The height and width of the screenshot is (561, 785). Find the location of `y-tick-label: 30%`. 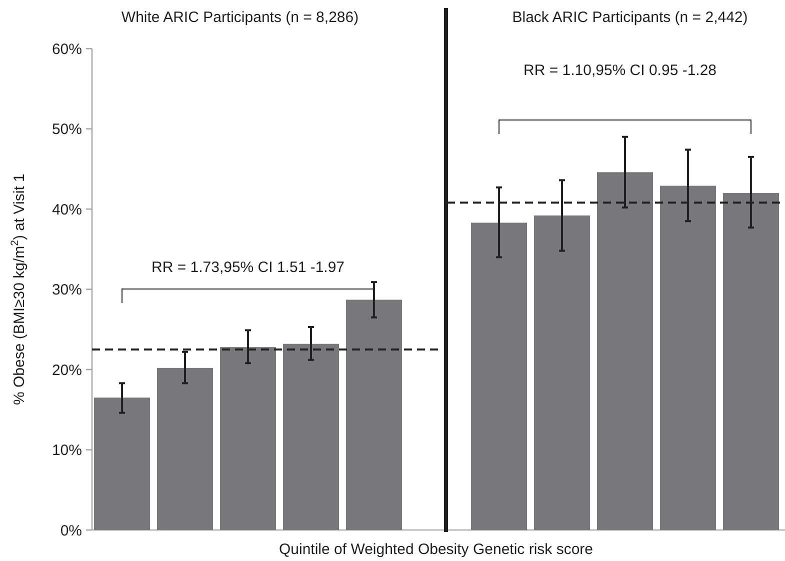

y-tick-label: 30% is located at coordinates (67, 290).